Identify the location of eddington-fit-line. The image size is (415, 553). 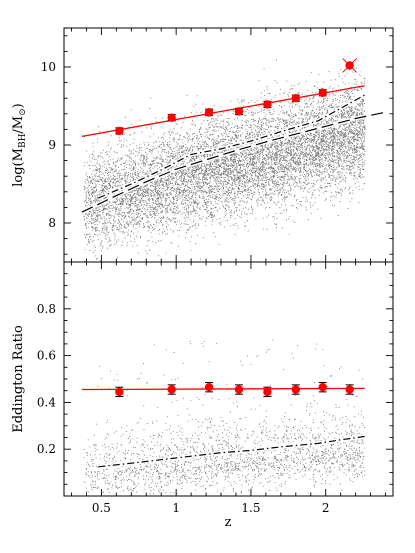
(223, 389).